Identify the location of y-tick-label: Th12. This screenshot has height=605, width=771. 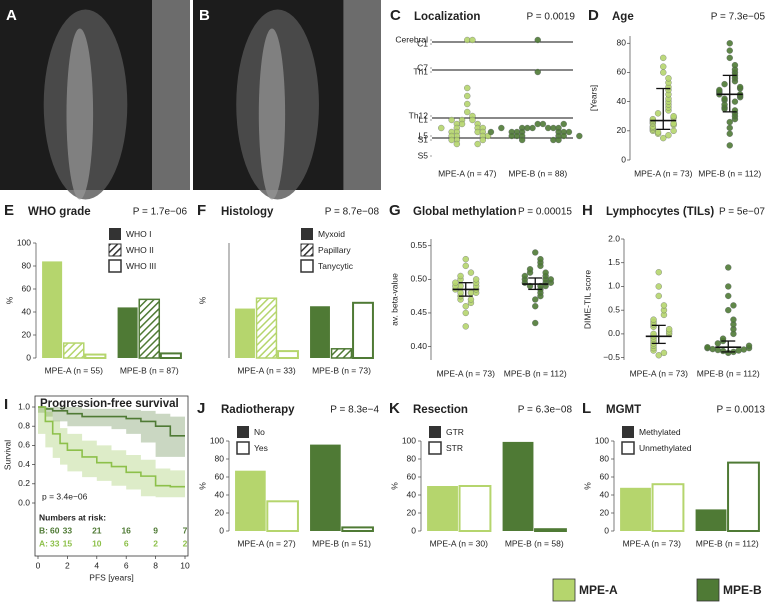
(419, 115).